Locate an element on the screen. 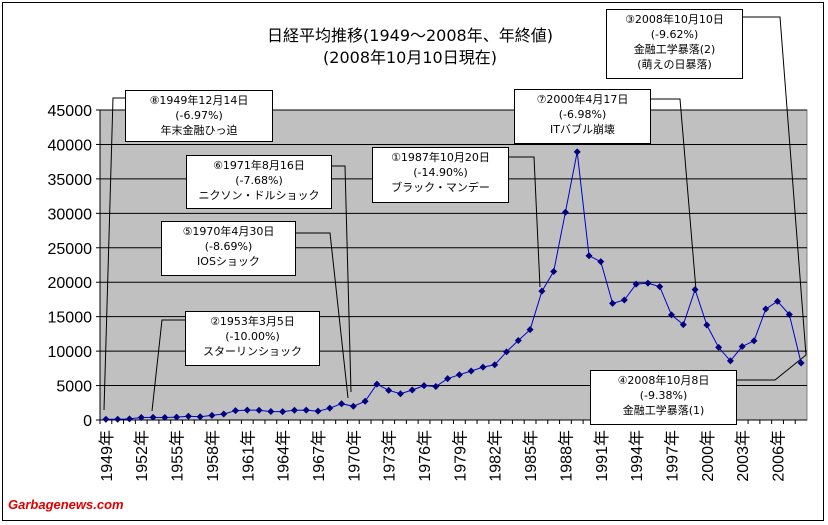 This screenshot has height=525, width=828. annotation-line: (-10.00%) is located at coordinates (252, 336).